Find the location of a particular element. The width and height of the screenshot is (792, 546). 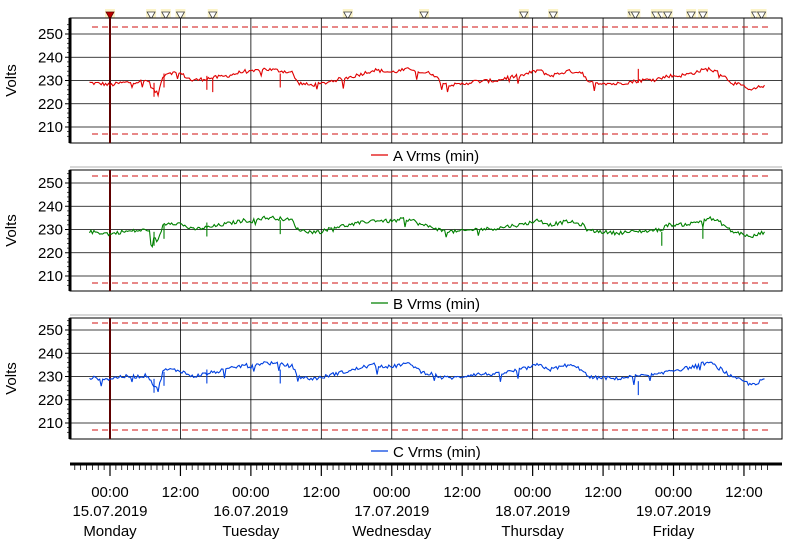

x-tick-day: Wednesday is located at coordinates (391, 531).